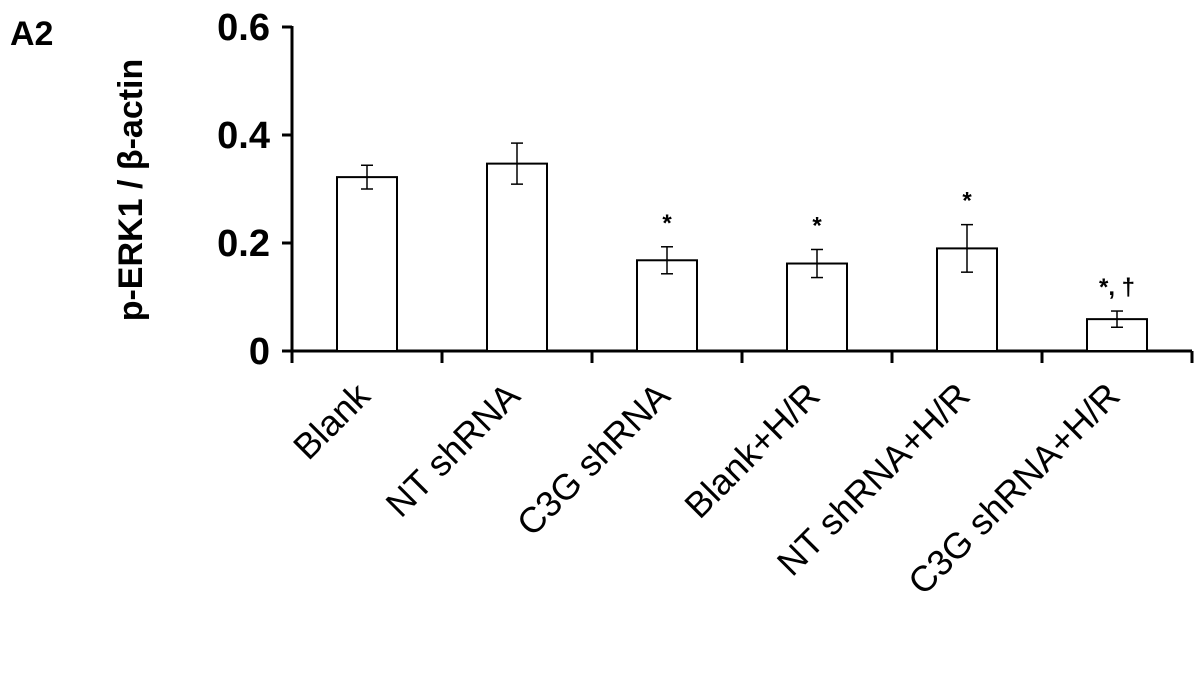 This screenshot has width=1199, height=673. Describe the element at coordinates (452, 450) in the screenshot. I see `x-tick-label: NT shRNA` at that location.